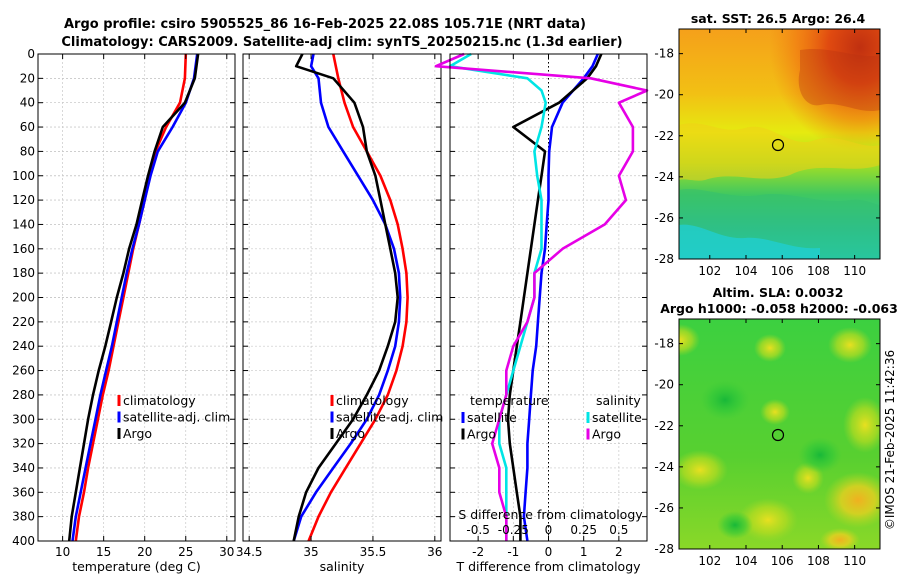 The image size is (900, 580). I want to click on imos-credit: ©IMOS 21-Feb-2025 11:42:36, so click(890, 440).